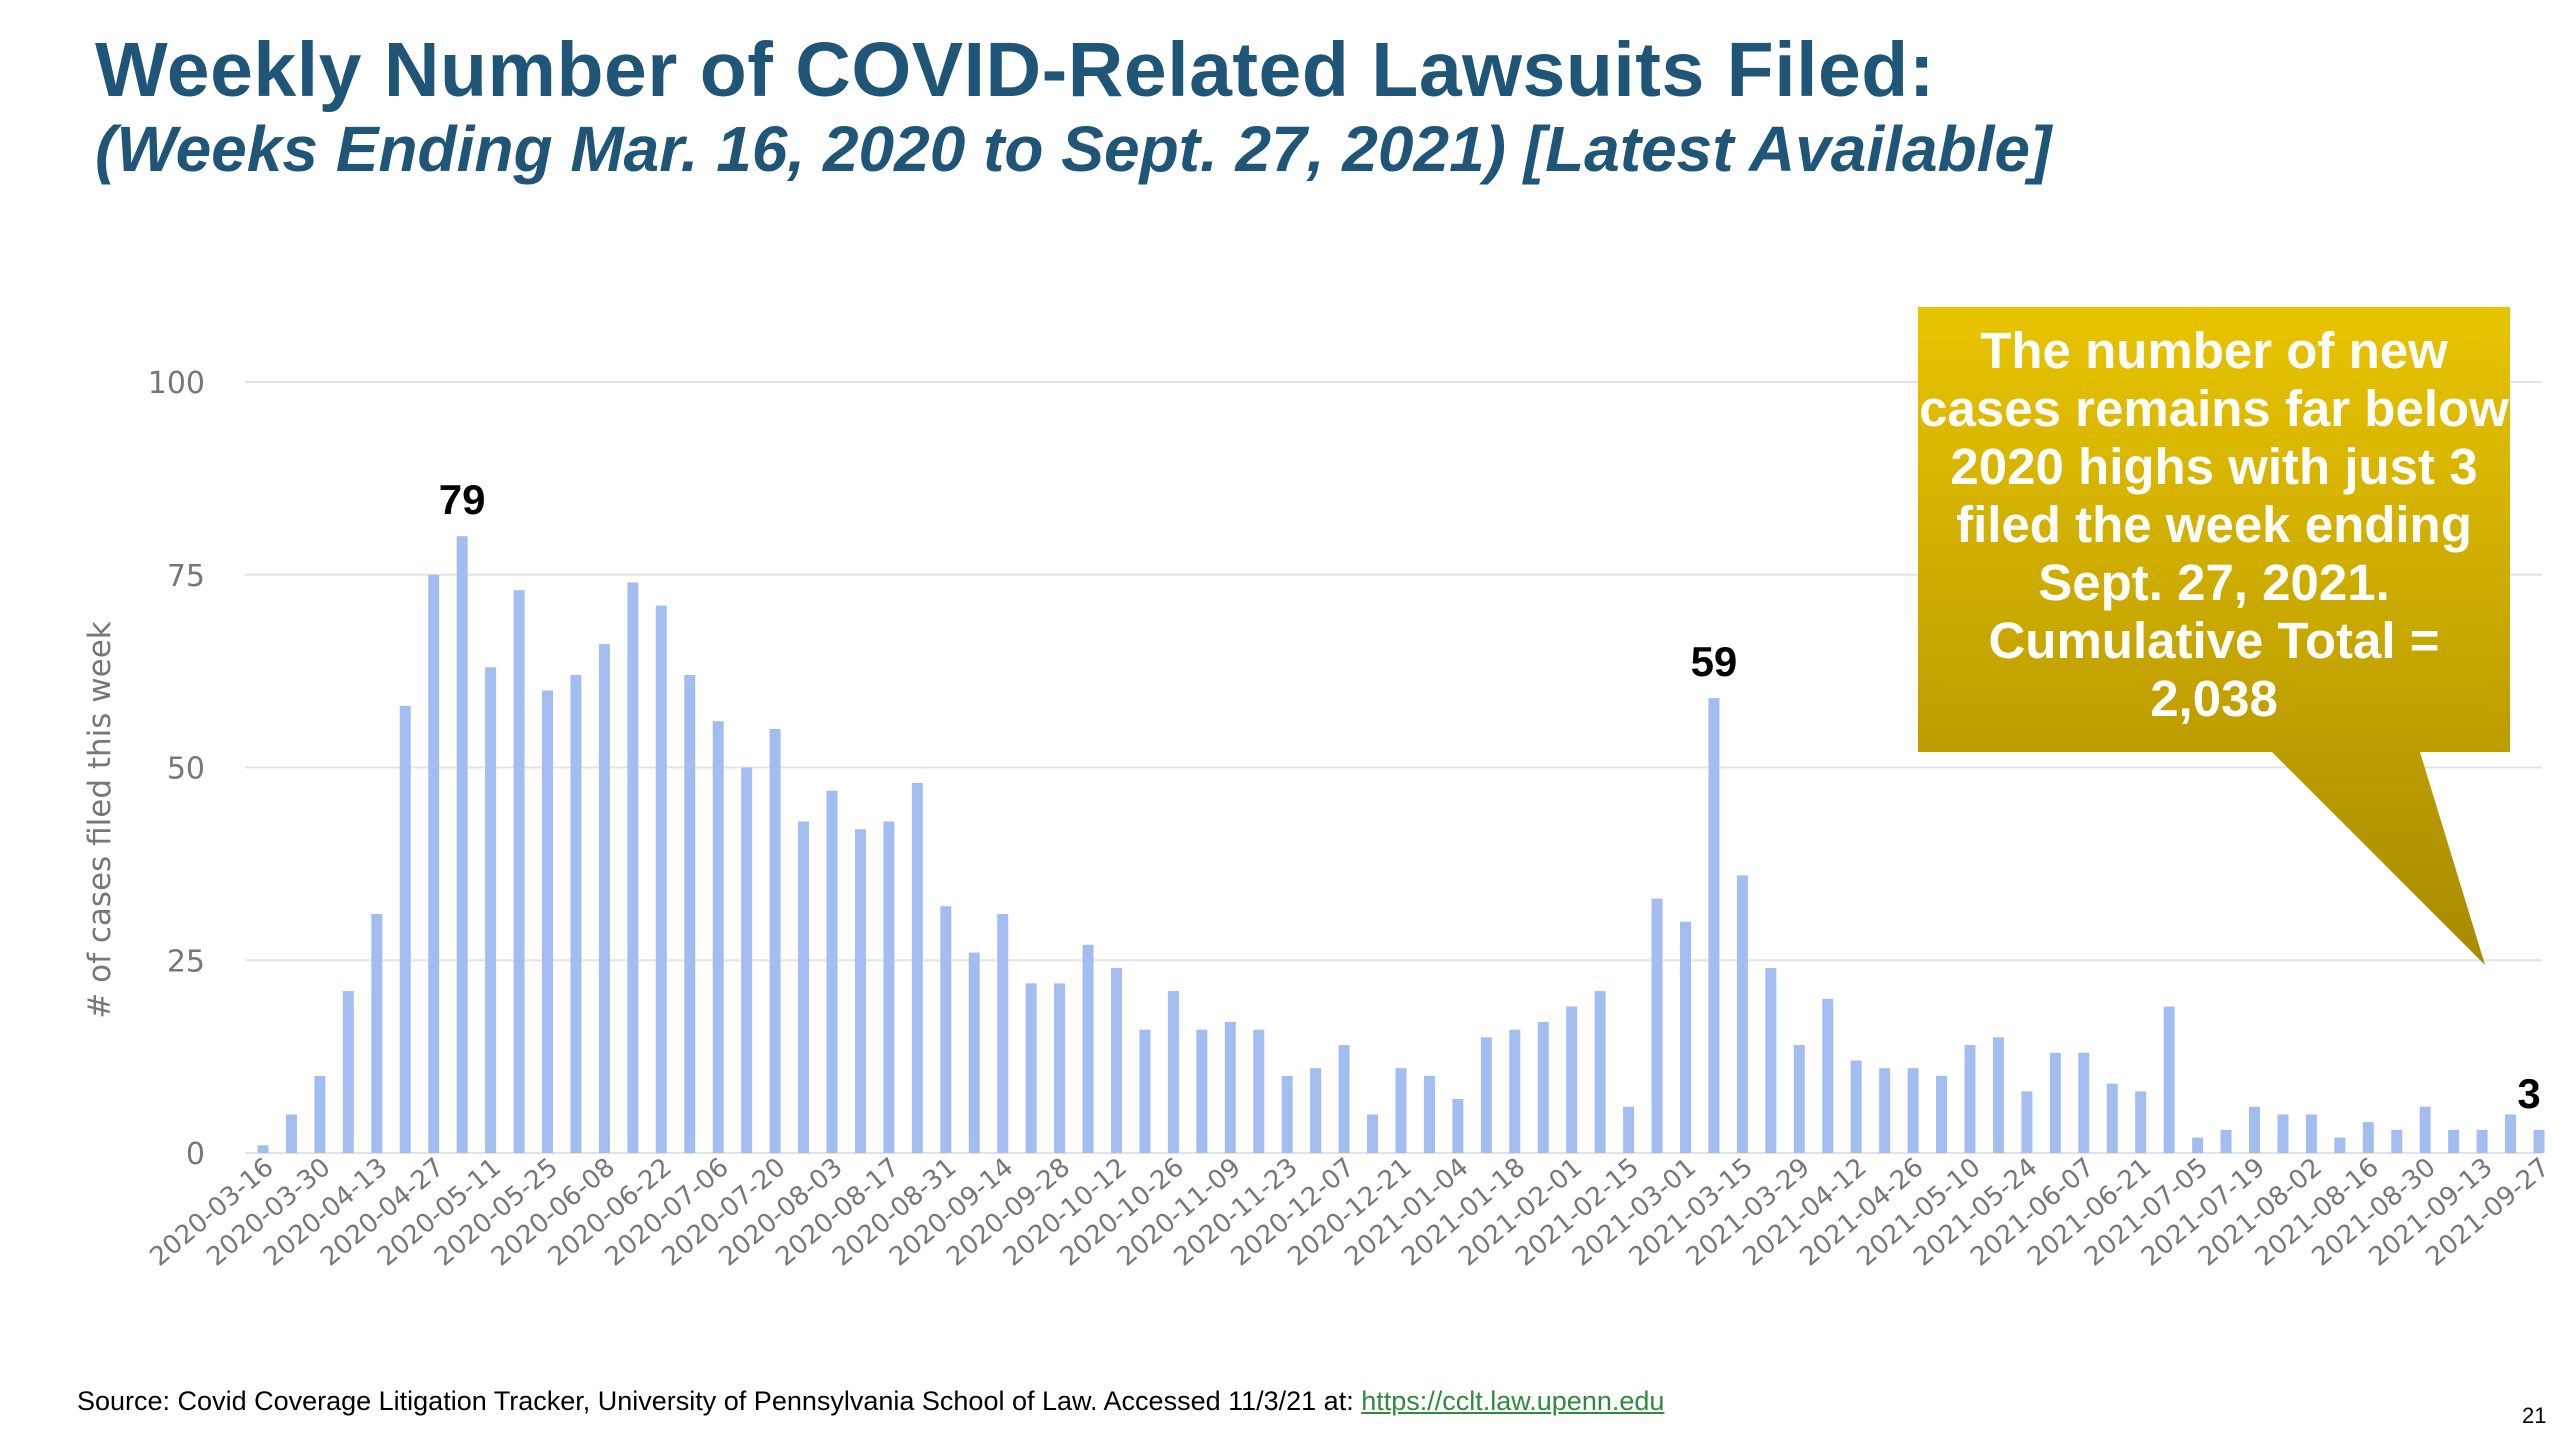 Image resolution: width=2560 pixels, height=1440 pixels. Describe the element at coordinates (186, 769) in the screenshot. I see `y-tick-label: 50` at that location.